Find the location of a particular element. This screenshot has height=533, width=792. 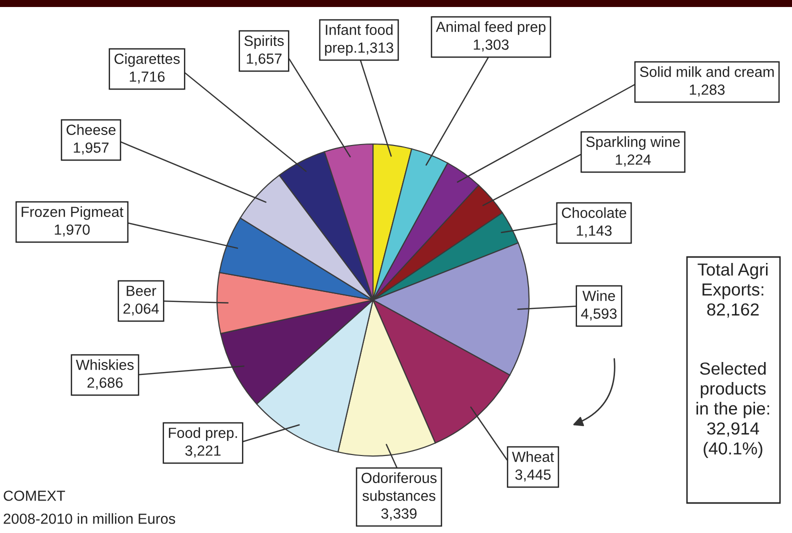

slice-label: Frozen Pigmeat is located at coordinates (73, 213).